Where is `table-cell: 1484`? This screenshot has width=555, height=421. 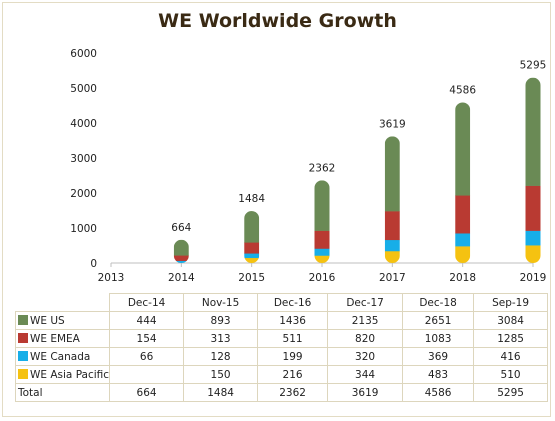
table-cell: 1484 is located at coordinates (221, 392).